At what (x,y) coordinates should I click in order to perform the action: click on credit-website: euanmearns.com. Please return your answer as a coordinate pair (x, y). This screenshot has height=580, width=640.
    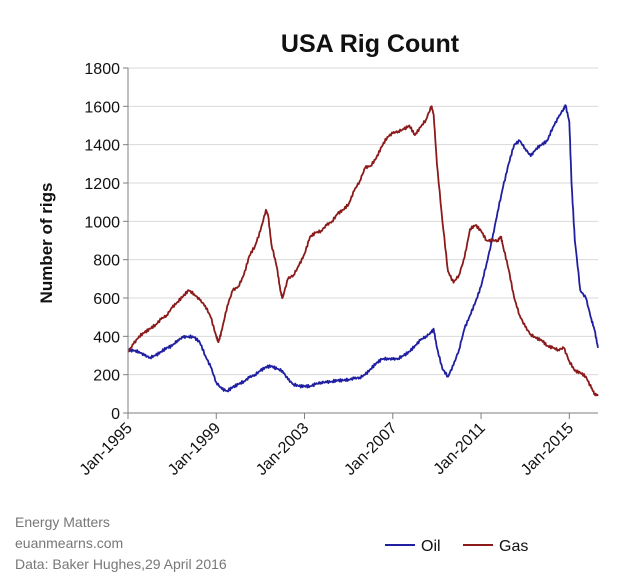
    Looking at the image, I should click on (69, 543).